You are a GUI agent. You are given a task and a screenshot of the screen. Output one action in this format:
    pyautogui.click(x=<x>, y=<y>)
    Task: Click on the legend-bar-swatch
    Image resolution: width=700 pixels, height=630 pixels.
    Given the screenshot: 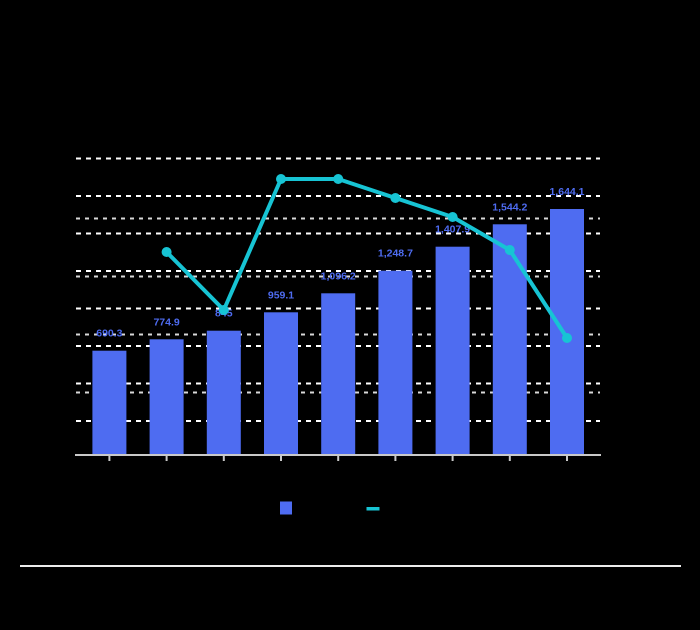 What is the action you would take?
    pyautogui.click(x=286, y=508)
    